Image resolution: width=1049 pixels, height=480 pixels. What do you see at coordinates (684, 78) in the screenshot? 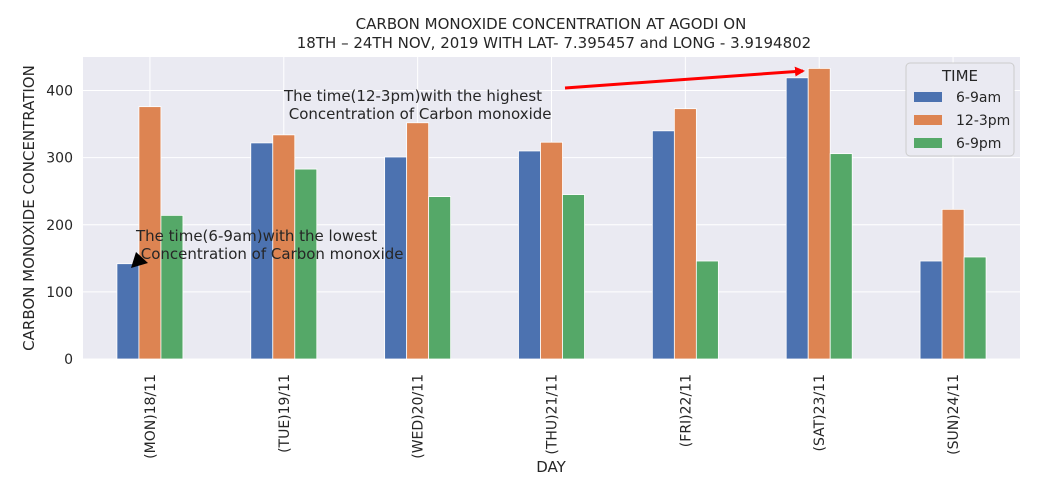
I see `annotation-highest-arrow` at bounding box center [684, 78].